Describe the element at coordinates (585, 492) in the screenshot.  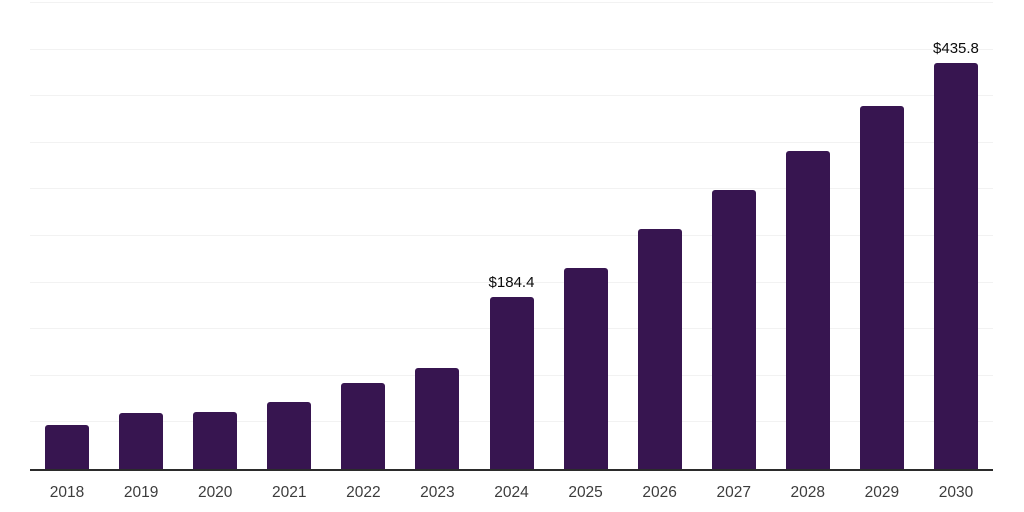
I see `x-tick-label-2025: 2025` at that location.